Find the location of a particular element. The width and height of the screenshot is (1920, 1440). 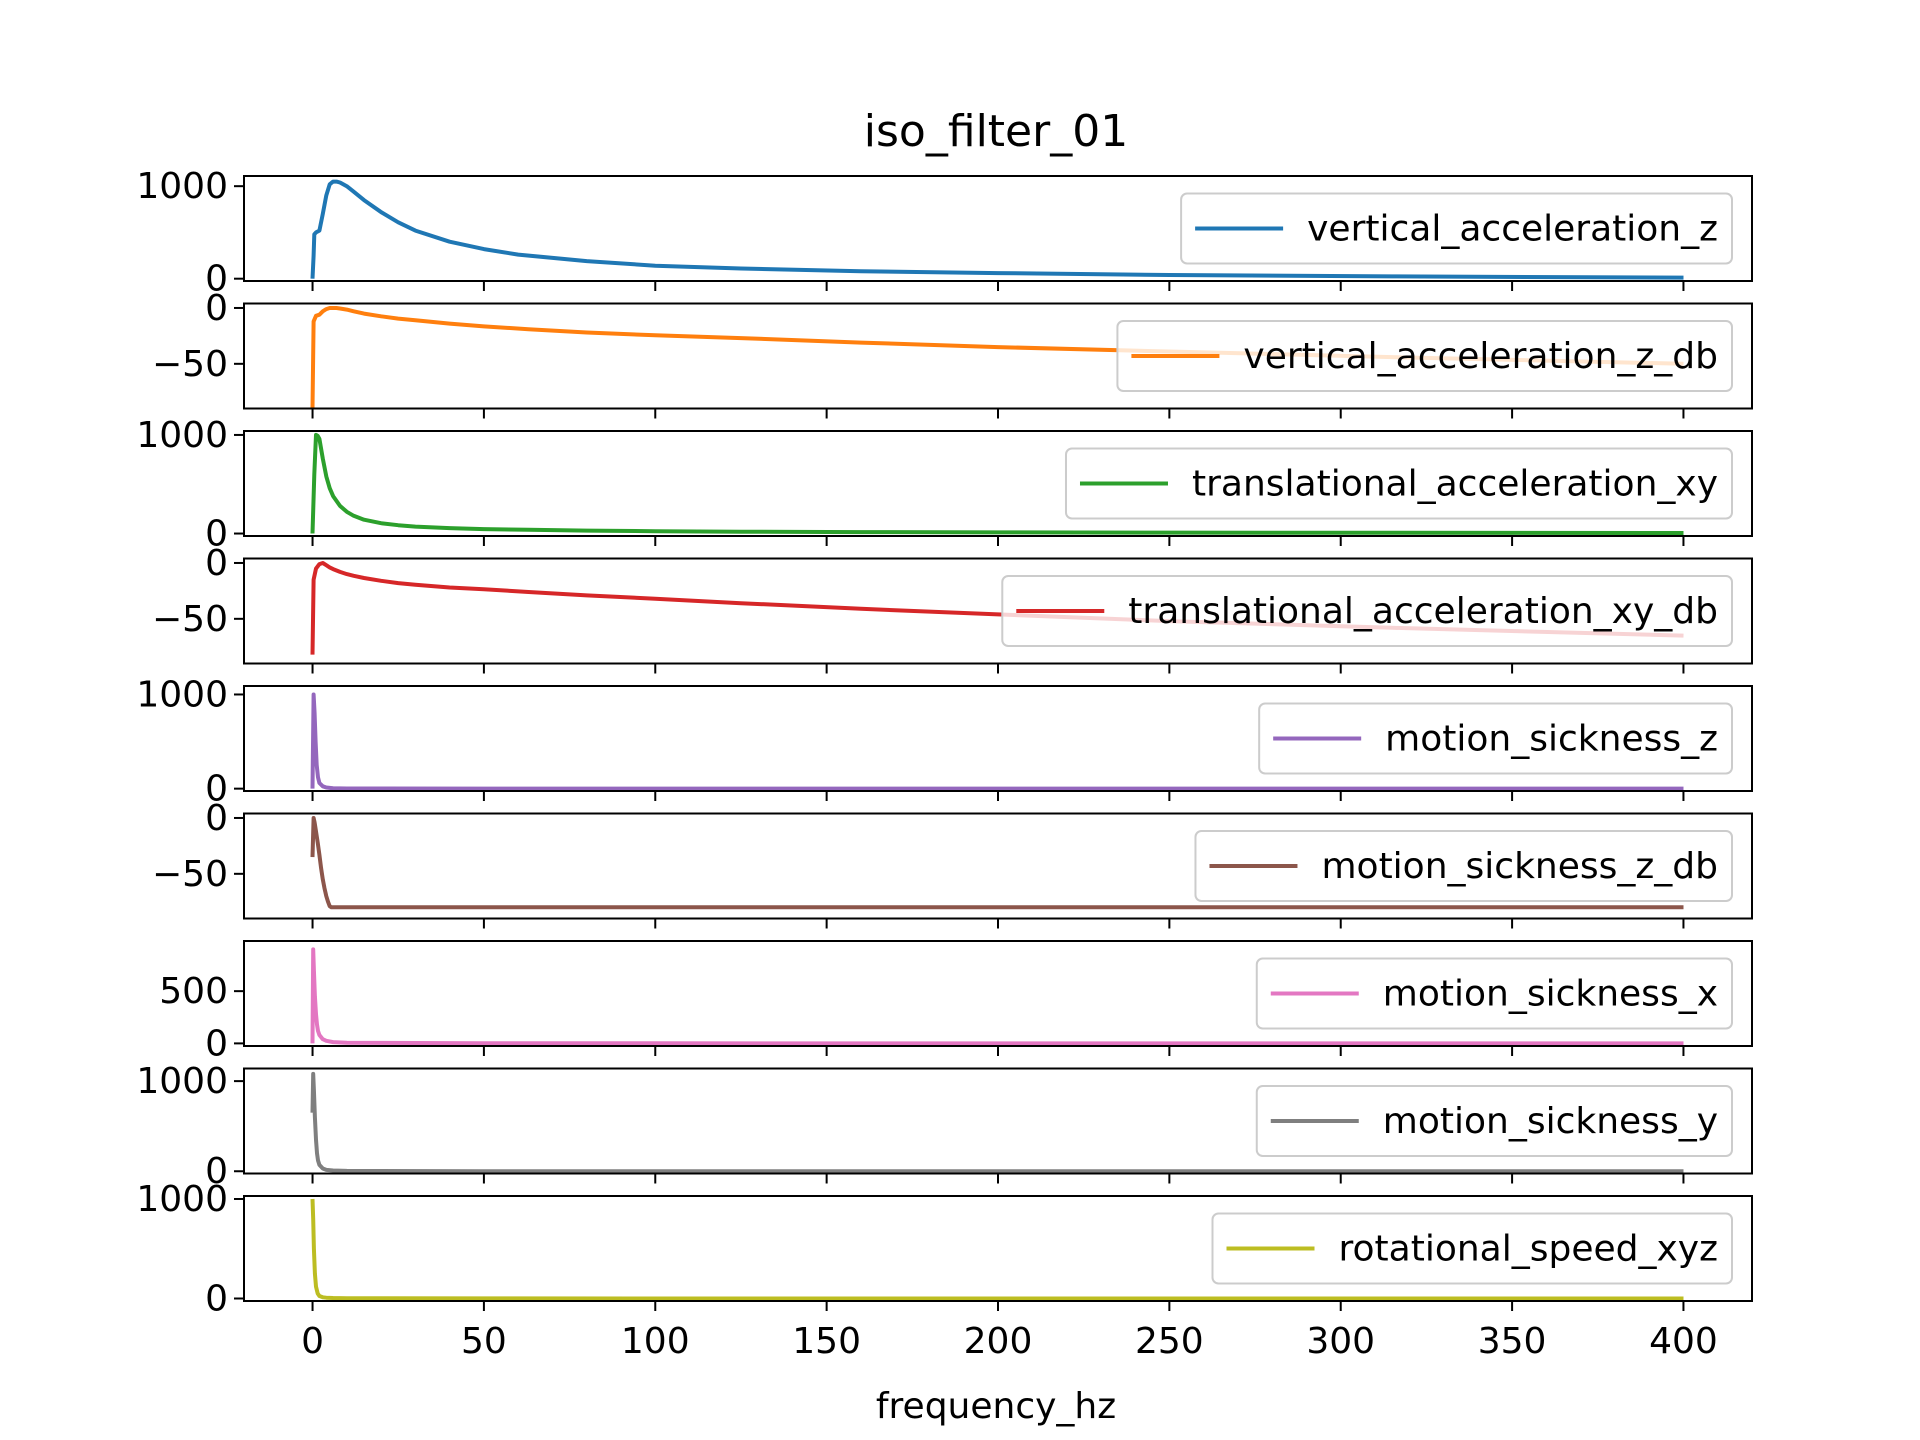

x-axis: 0 50 100 150 200 250 300 350 400 is located at coordinates (1009, 1341).